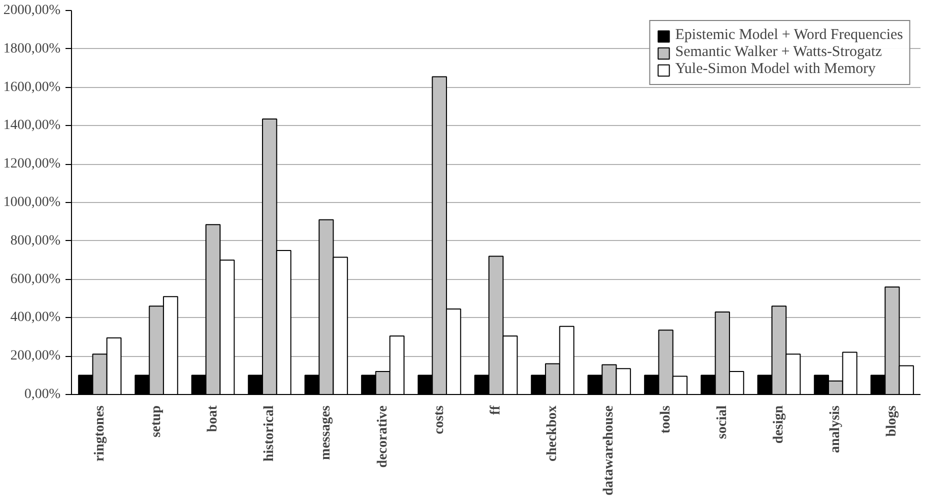 The width and height of the screenshot is (930, 498). Describe the element at coordinates (775, 69) in the screenshot. I see `legend-label: Yule-Simon Model with Memory` at that location.